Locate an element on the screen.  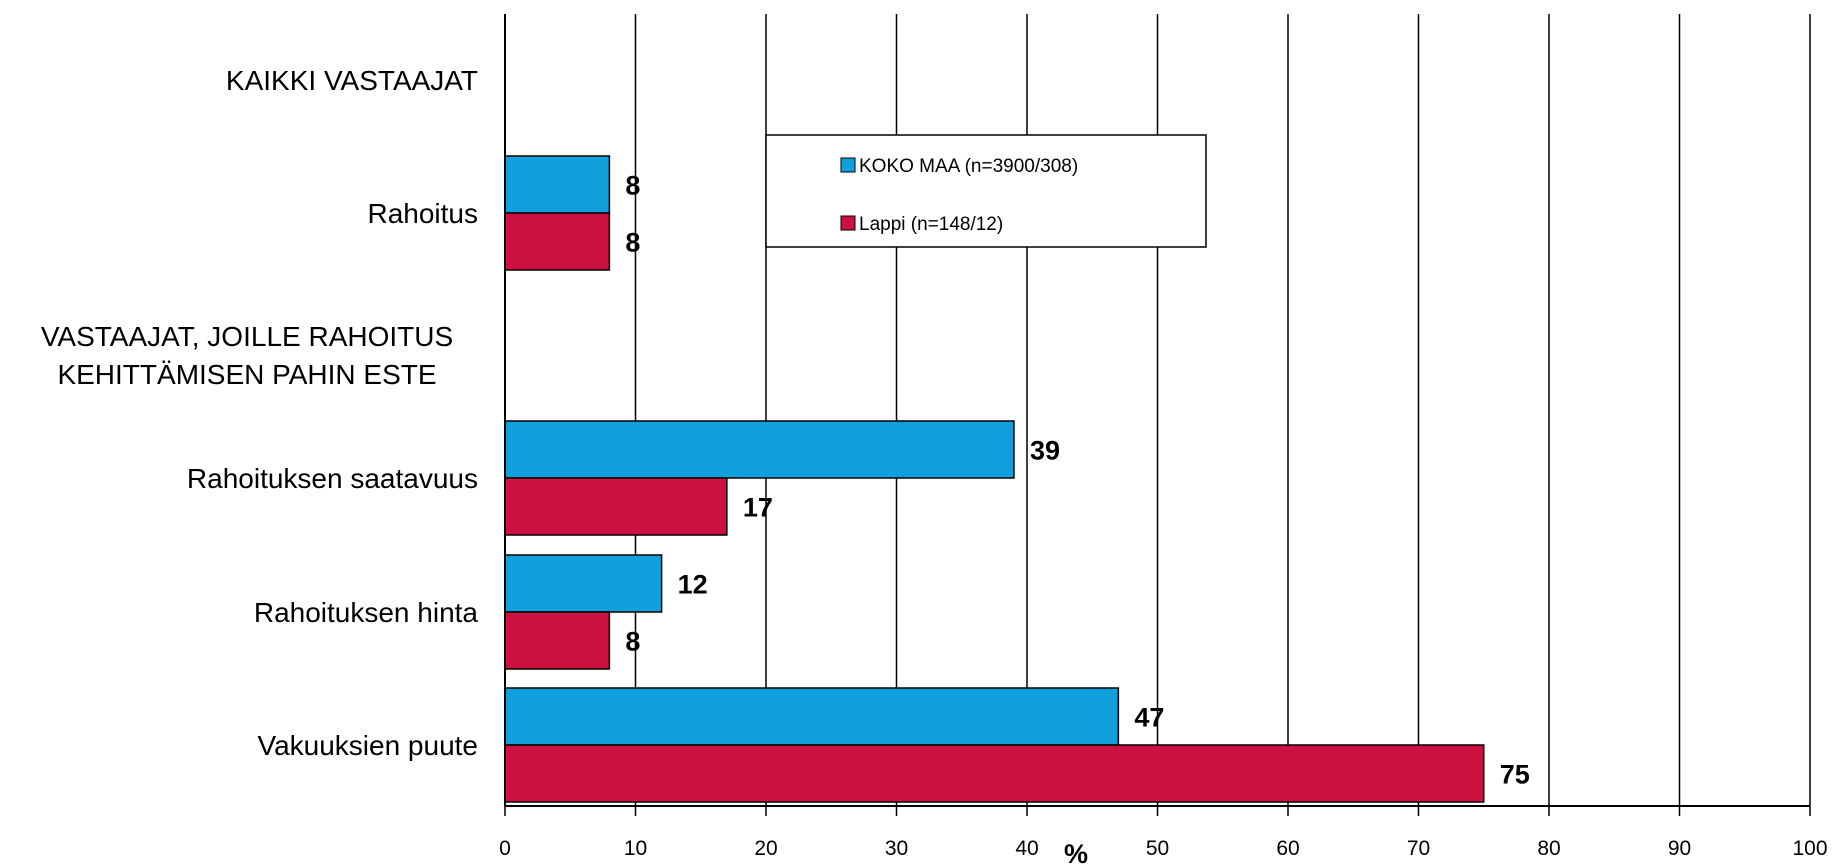
x-tick-label: 70 is located at coordinates (1418, 848).